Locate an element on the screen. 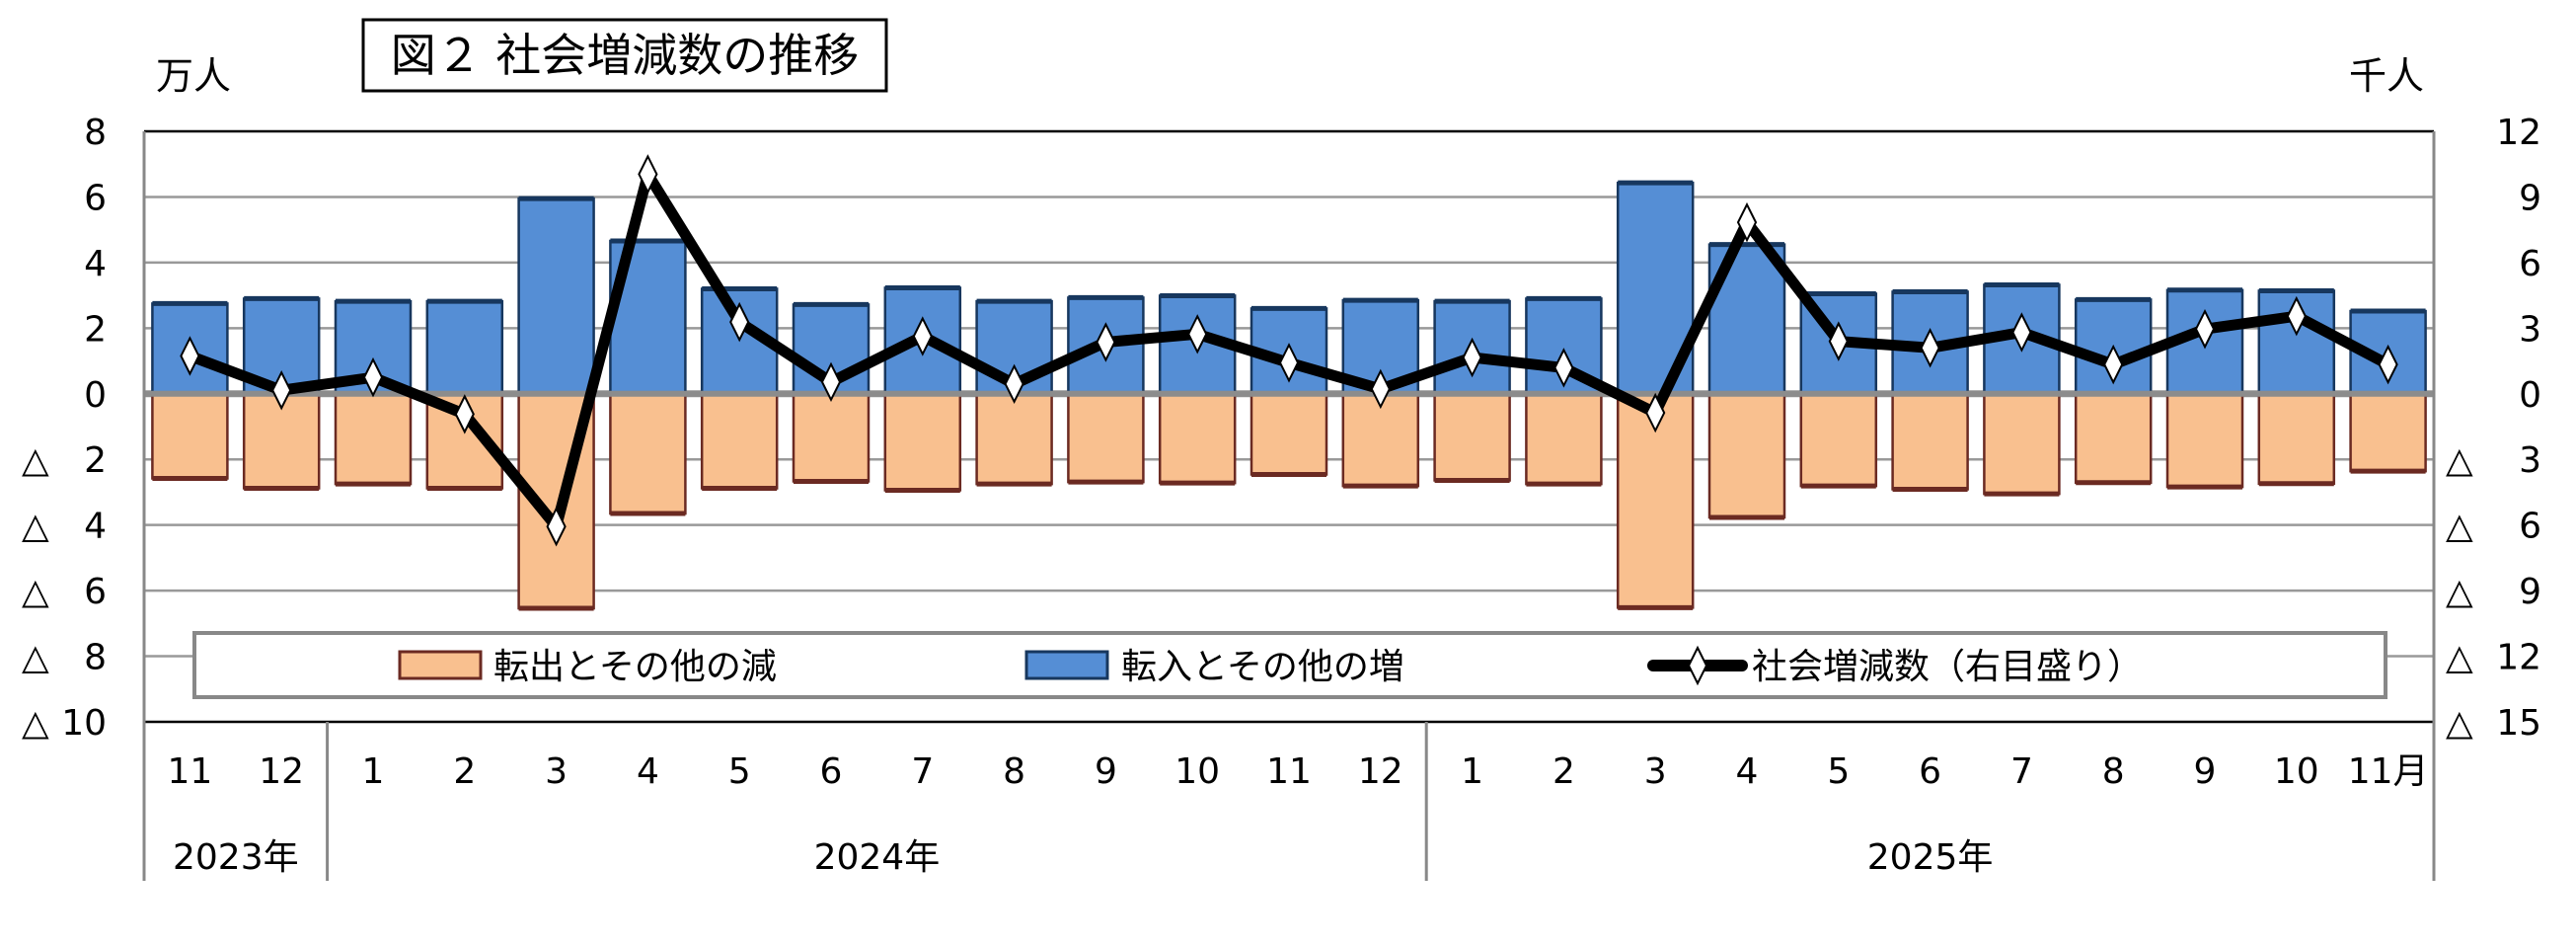  month-label: 8 is located at coordinates (2113, 771).